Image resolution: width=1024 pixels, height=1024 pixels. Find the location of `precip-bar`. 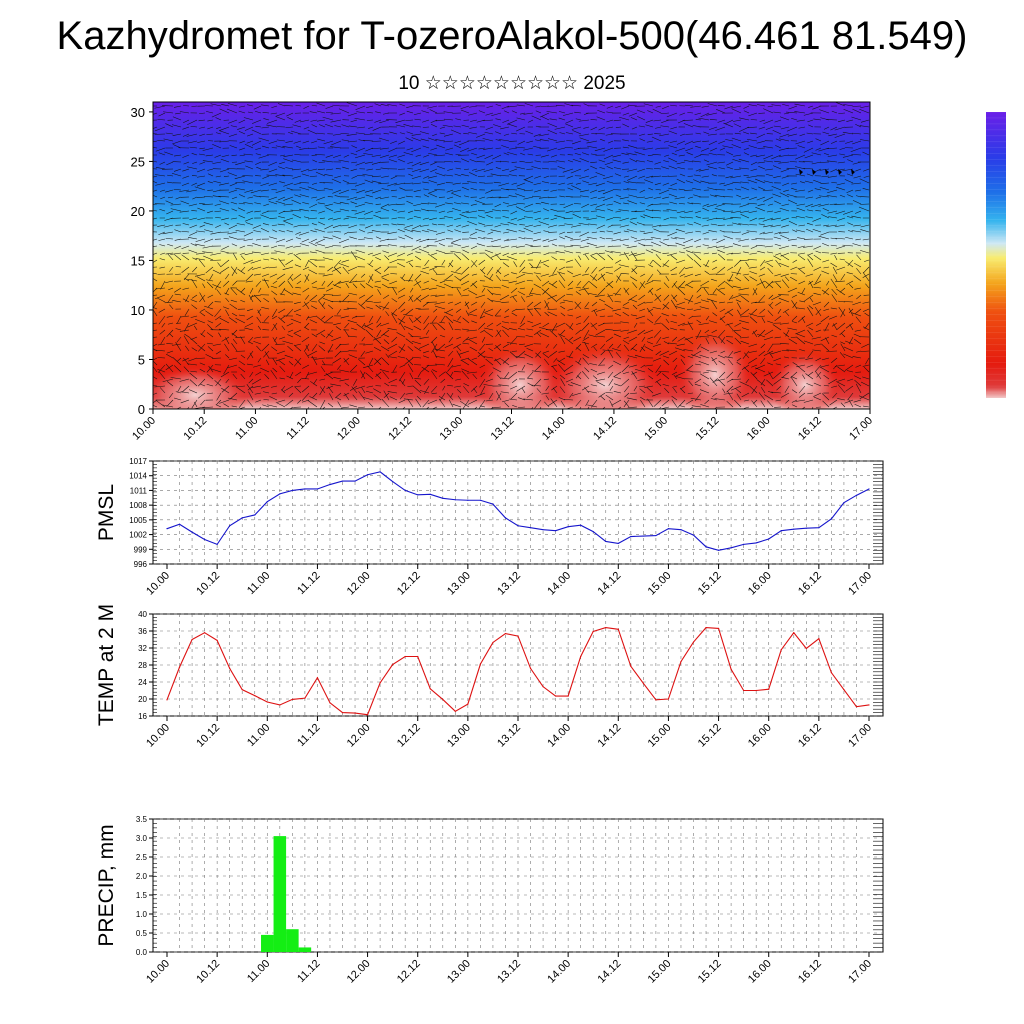

precip-bar is located at coordinates (305, 949).